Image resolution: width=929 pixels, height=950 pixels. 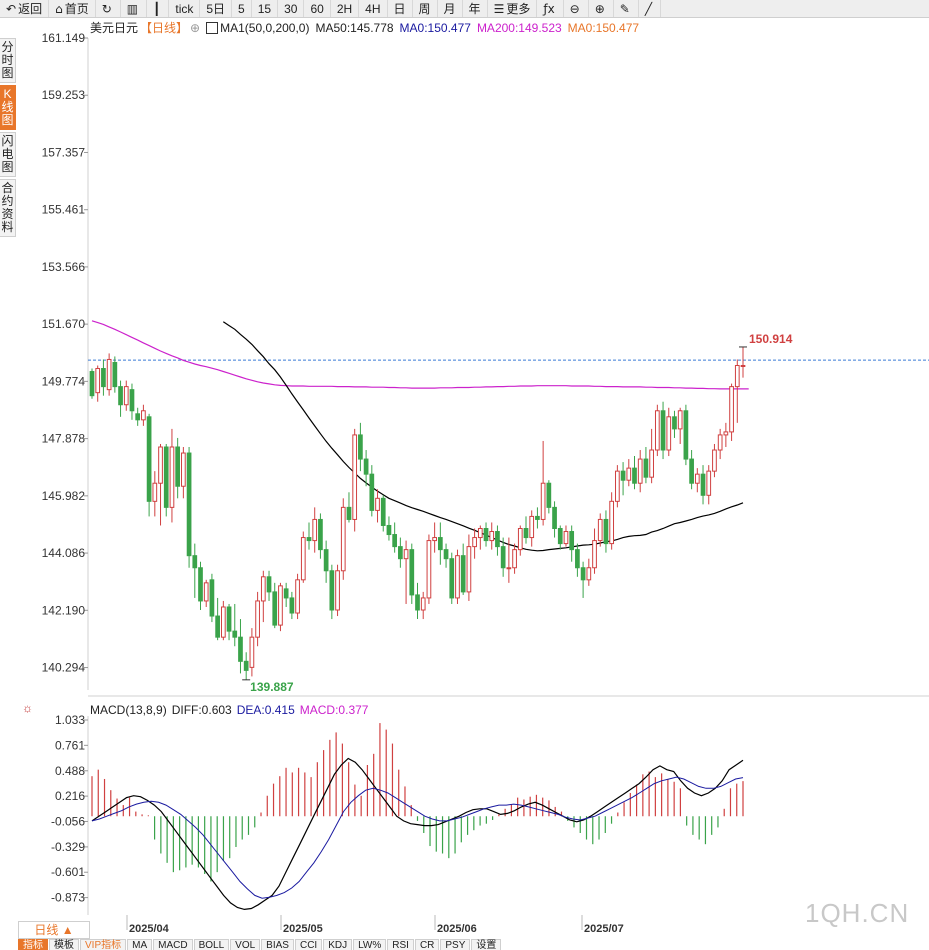 I want to click on toolbar-zoom-out-button: ⊖, so click(x=576, y=8).